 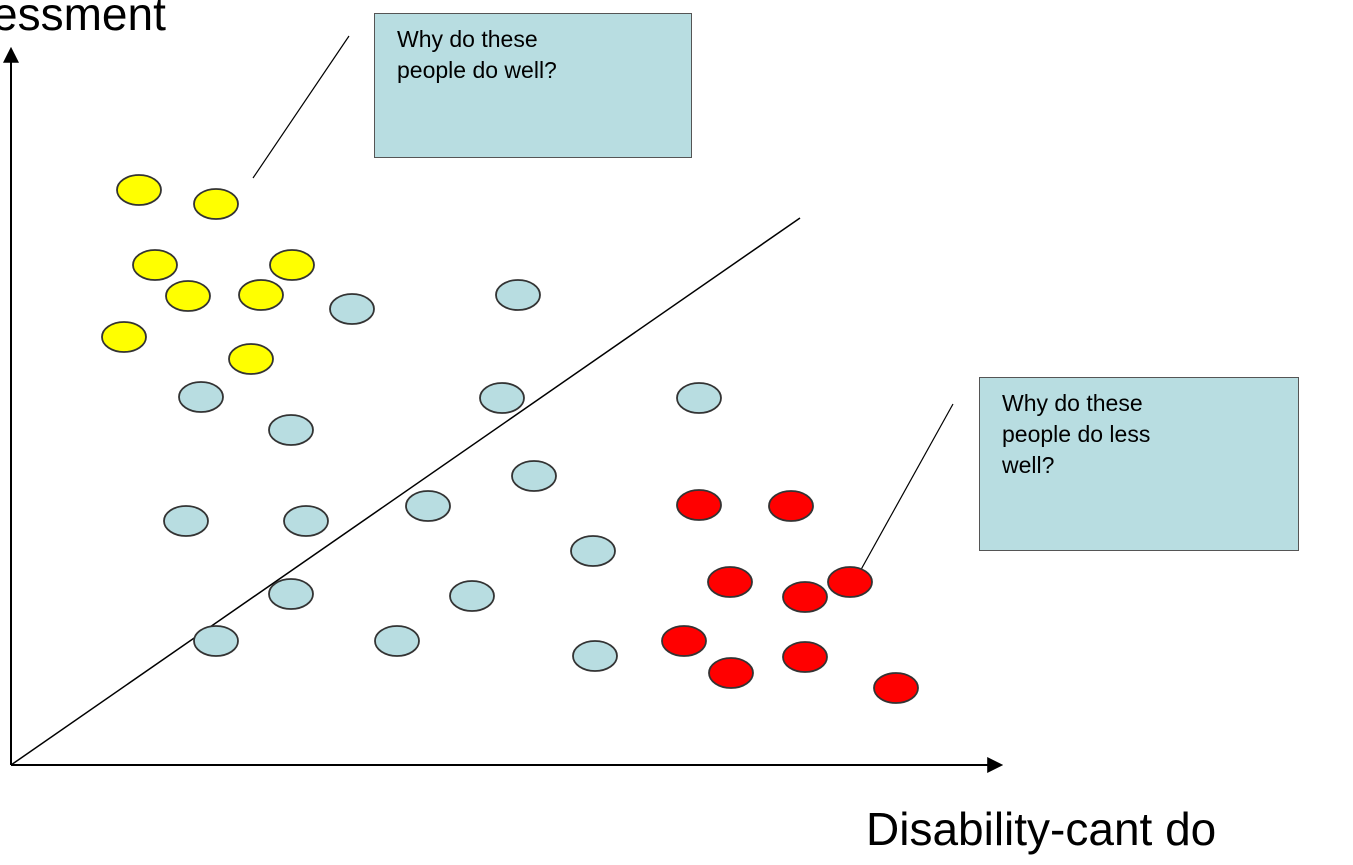 What do you see at coordinates (208, 274) in the screenshot?
I see `yellow-dots` at bounding box center [208, 274].